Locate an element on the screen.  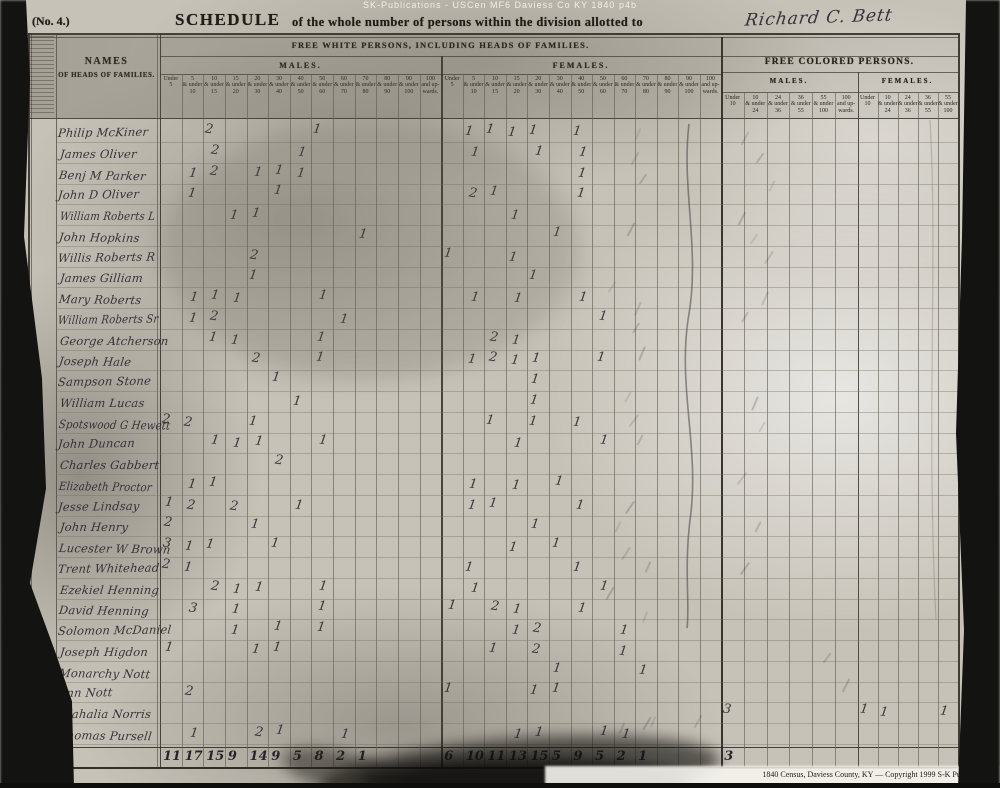
head-of-family-name: Mahalia Norris is located at coordinates (105, 714).